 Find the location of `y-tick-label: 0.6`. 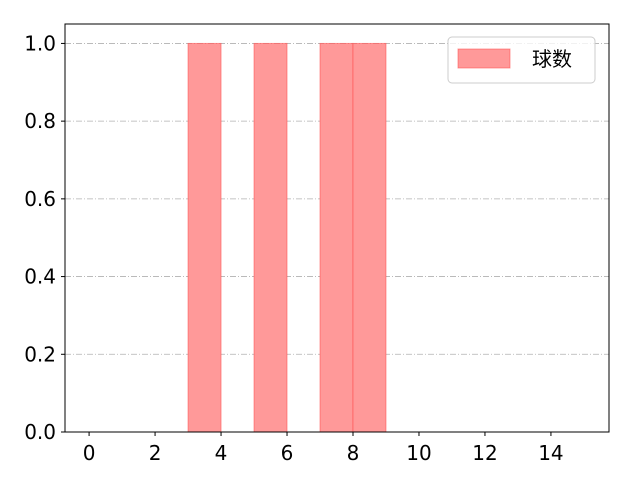

y-tick-label: 0.6 is located at coordinates (40, 199).